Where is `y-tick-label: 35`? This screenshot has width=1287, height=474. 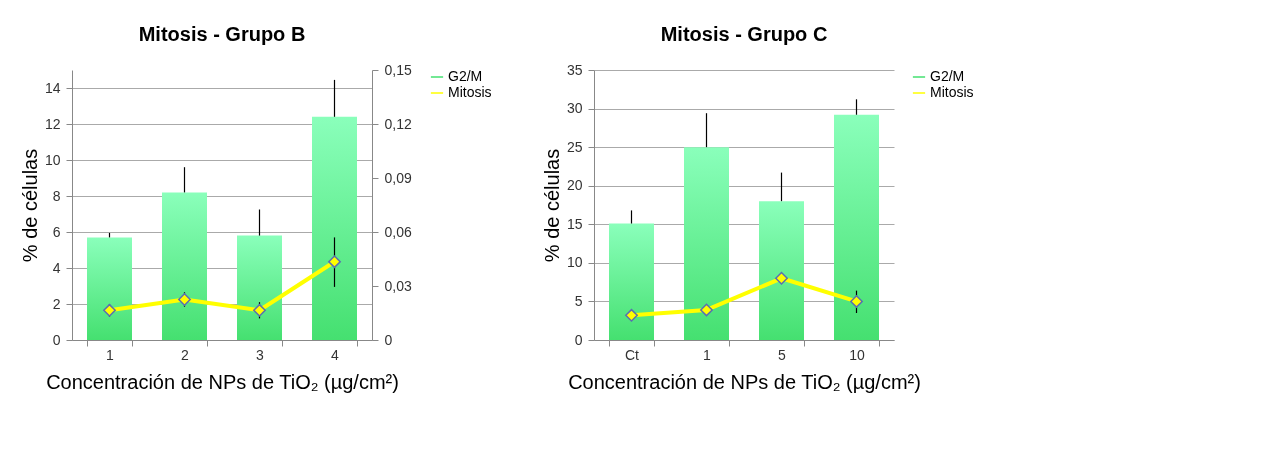
y-tick-label: 35 is located at coordinates (574, 69).